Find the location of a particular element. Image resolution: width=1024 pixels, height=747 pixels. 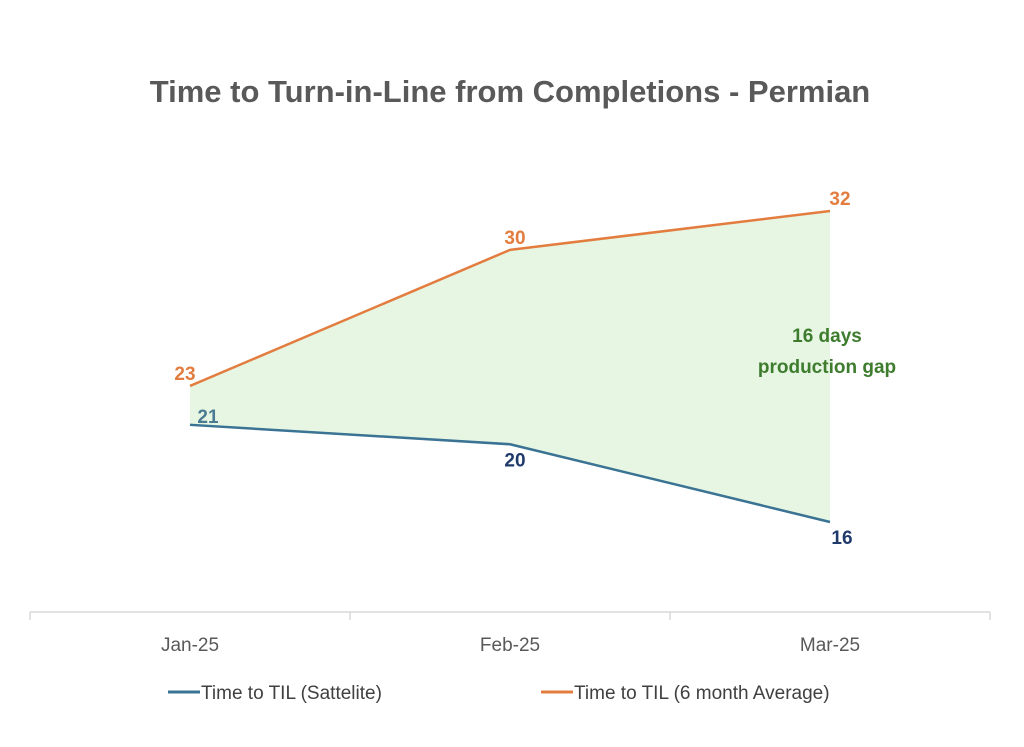

data-label: 23 is located at coordinates (184, 374).